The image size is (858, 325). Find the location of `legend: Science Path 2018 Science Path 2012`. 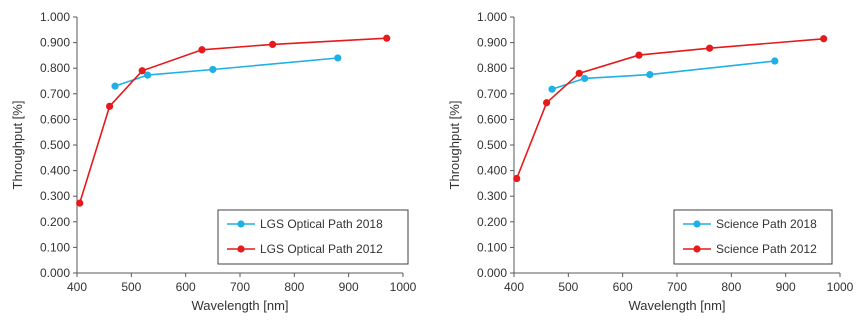

legend: Science Path 2018 Science Path 2012 is located at coordinates (753, 237).